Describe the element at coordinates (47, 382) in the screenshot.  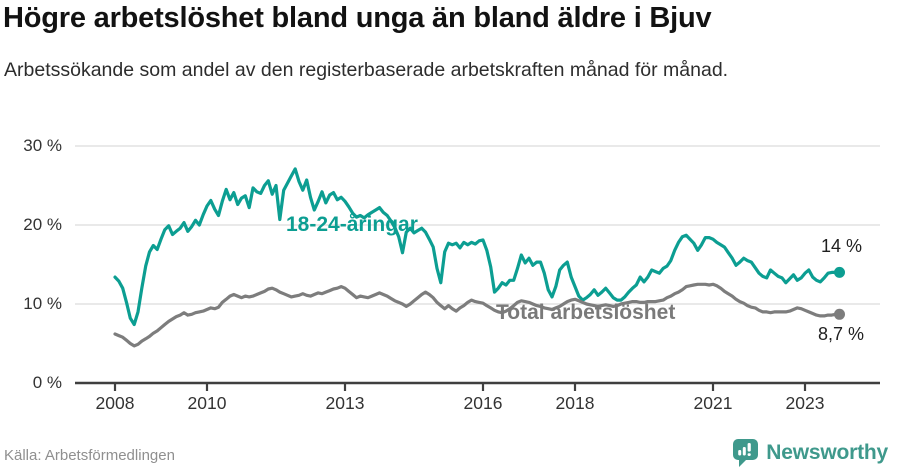
I see `y-axis-label: 0 %` at that location.